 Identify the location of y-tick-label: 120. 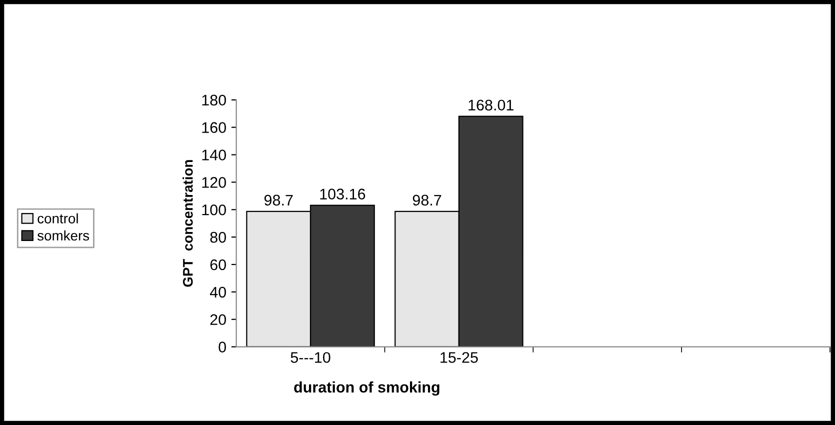
(214, 182).